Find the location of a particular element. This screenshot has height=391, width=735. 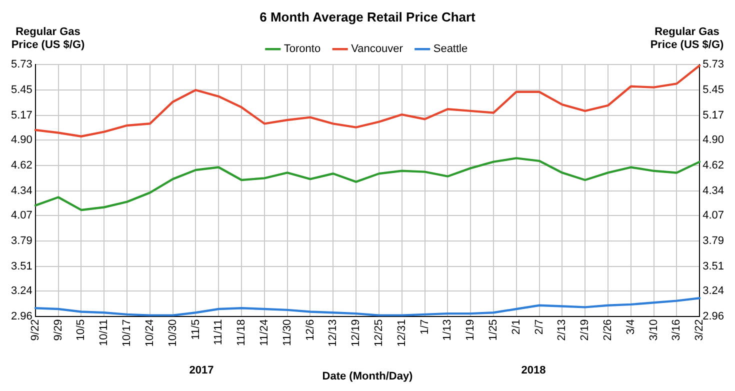

x-tick-label: 12/31 is located at coordinates (402, 333).